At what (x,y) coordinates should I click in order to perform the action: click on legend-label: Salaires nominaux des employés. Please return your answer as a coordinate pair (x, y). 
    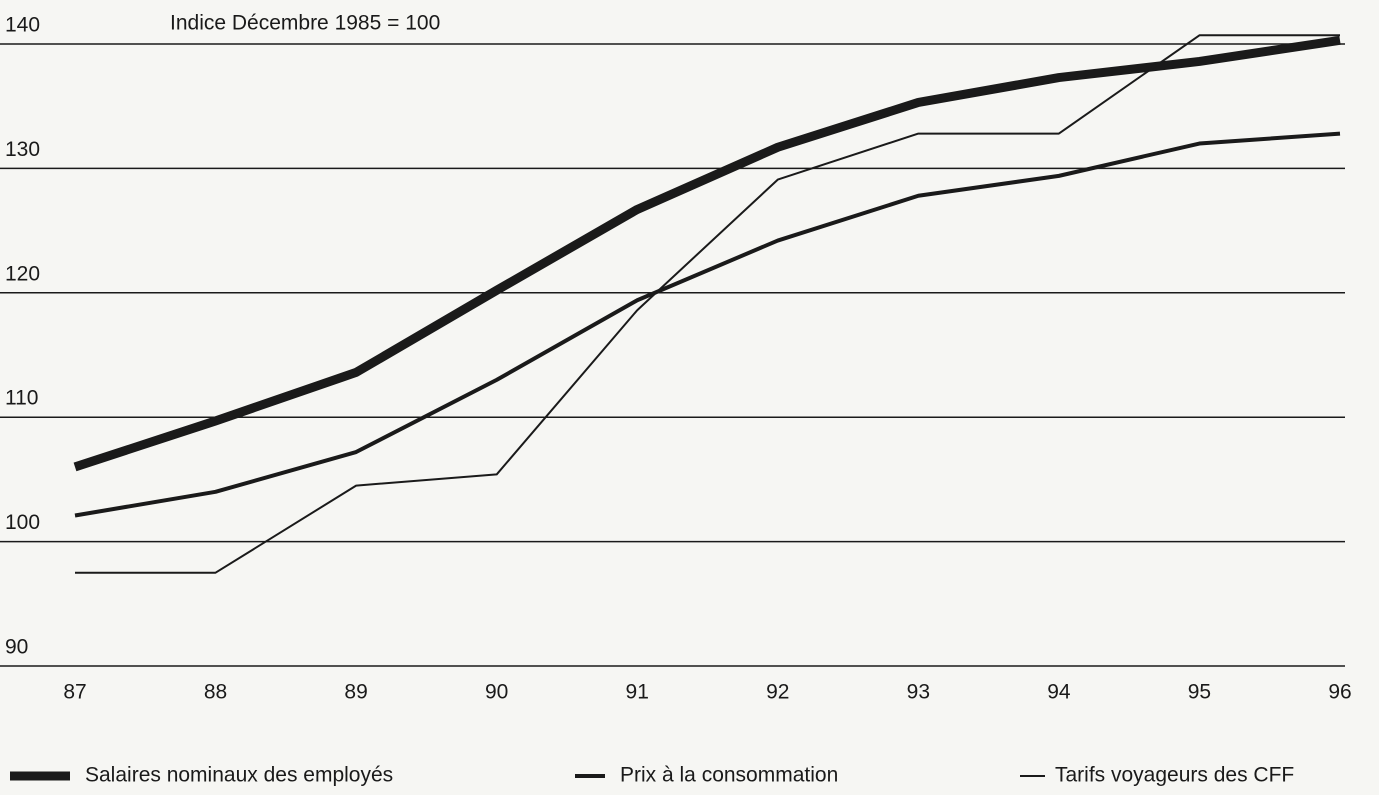
    Looking at the image, I should click on (239, 775).